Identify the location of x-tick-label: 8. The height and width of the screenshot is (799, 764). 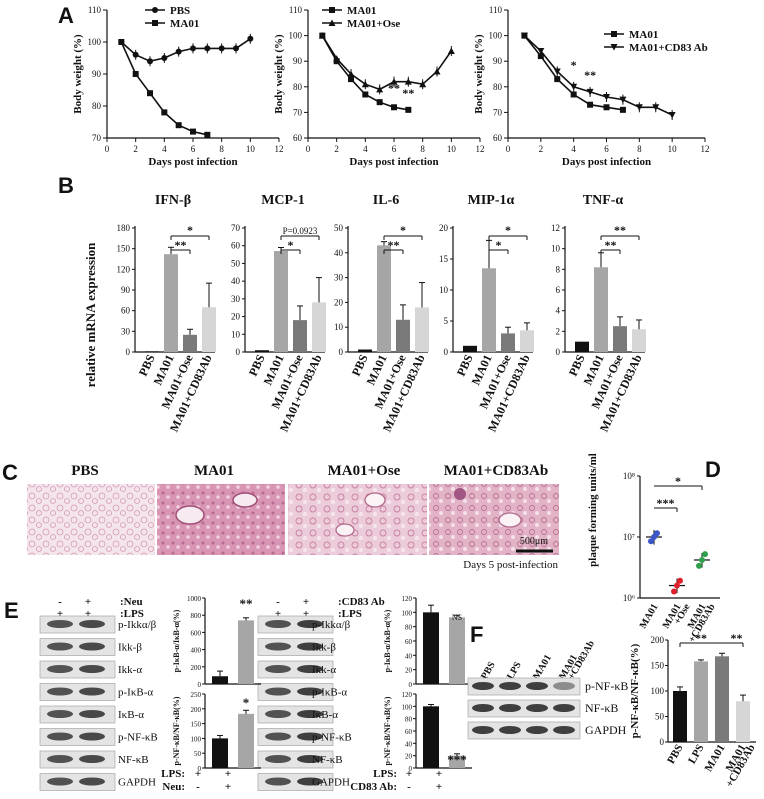
(221, 149).